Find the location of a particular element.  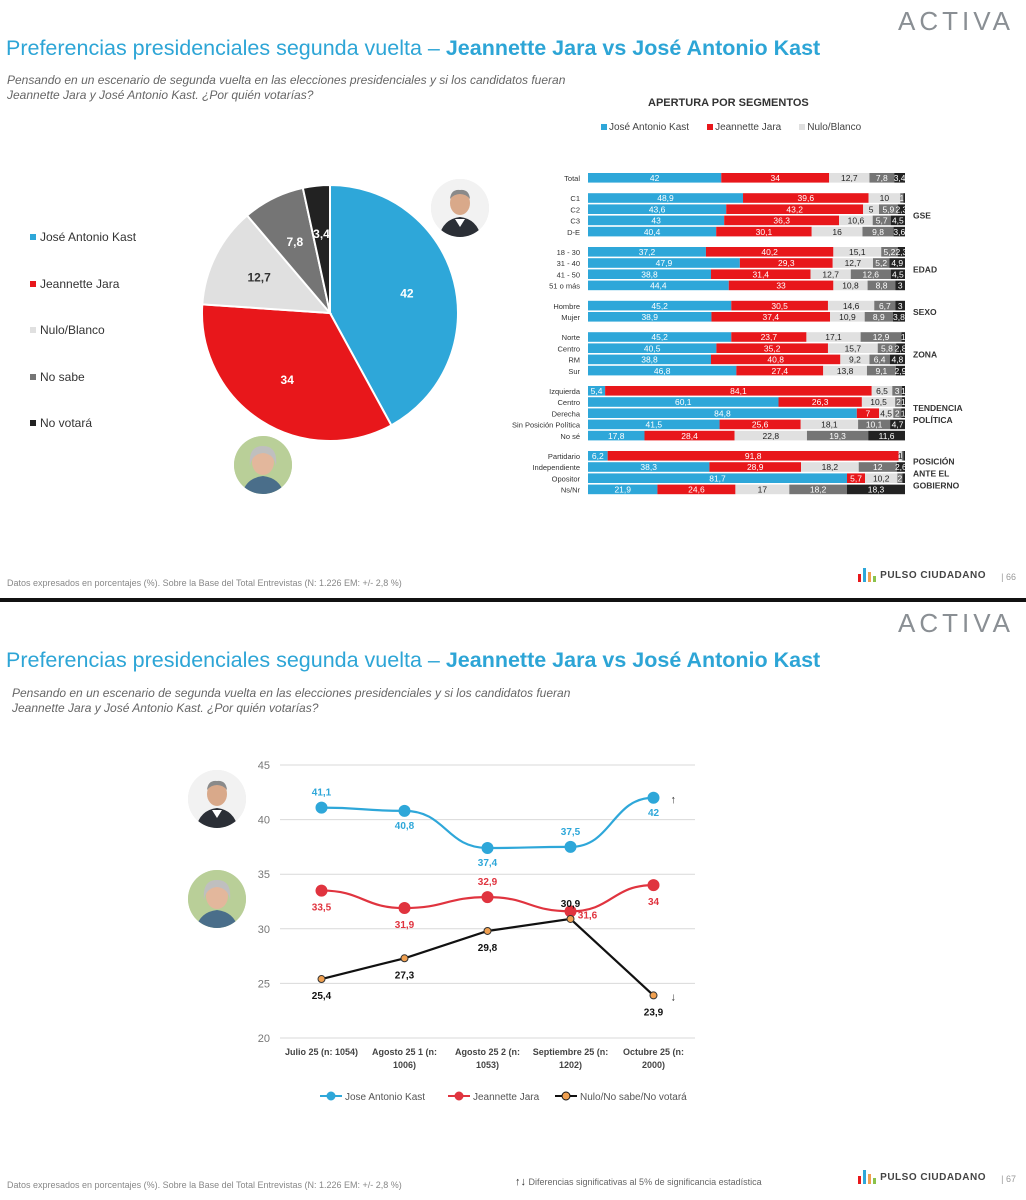

segment-bar-value: 15,1 is located at coordinates (857, 252).